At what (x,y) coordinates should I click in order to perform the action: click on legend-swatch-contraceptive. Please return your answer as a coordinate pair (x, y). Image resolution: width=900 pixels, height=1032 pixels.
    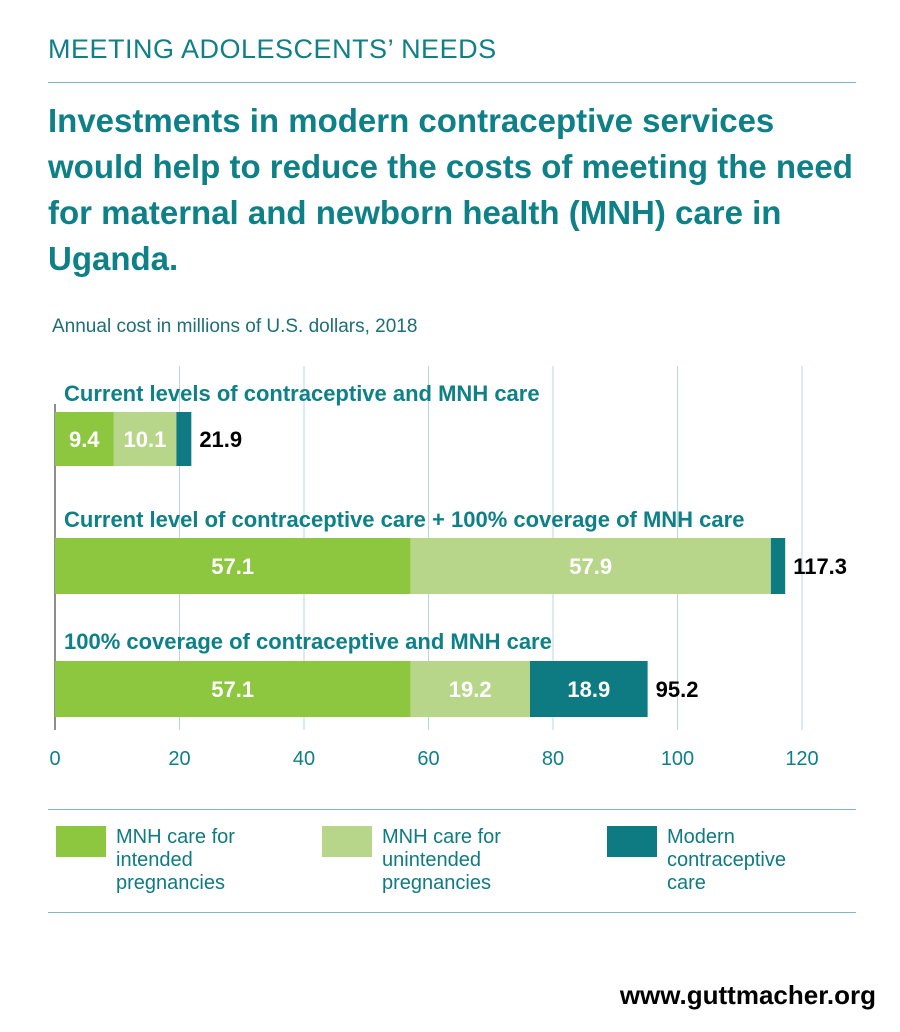
    Looking at the image, I should click on (632, 841).